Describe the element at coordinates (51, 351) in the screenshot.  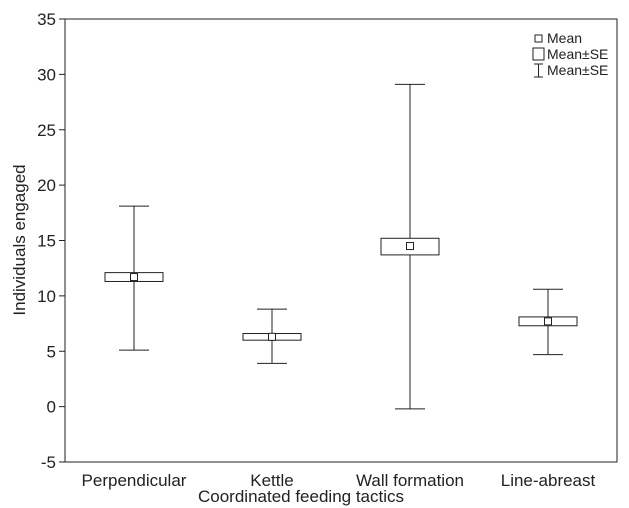
I see `y-tick-label: 5` at that location.